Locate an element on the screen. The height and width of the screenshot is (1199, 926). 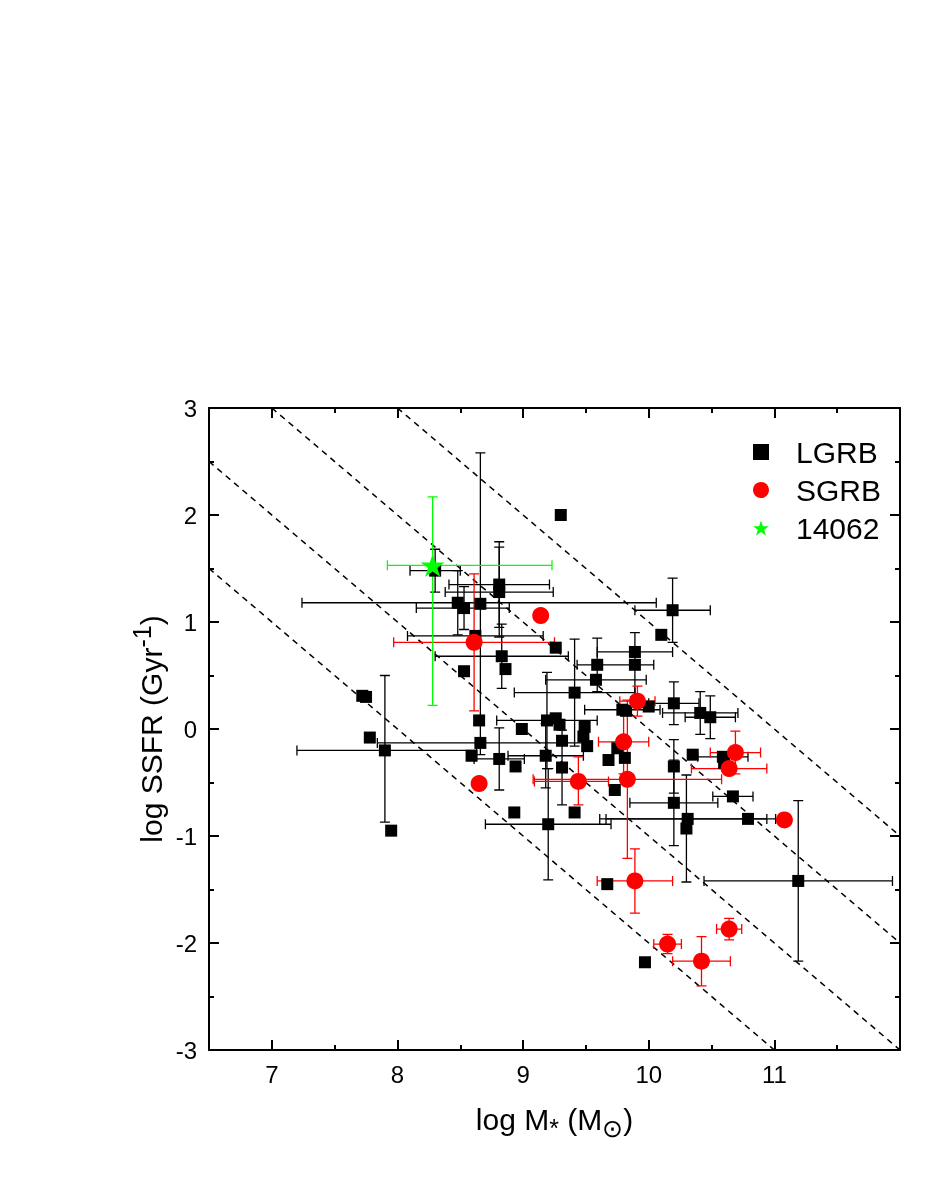
y-tick-label: 0 is located at coordinates (190, 729).